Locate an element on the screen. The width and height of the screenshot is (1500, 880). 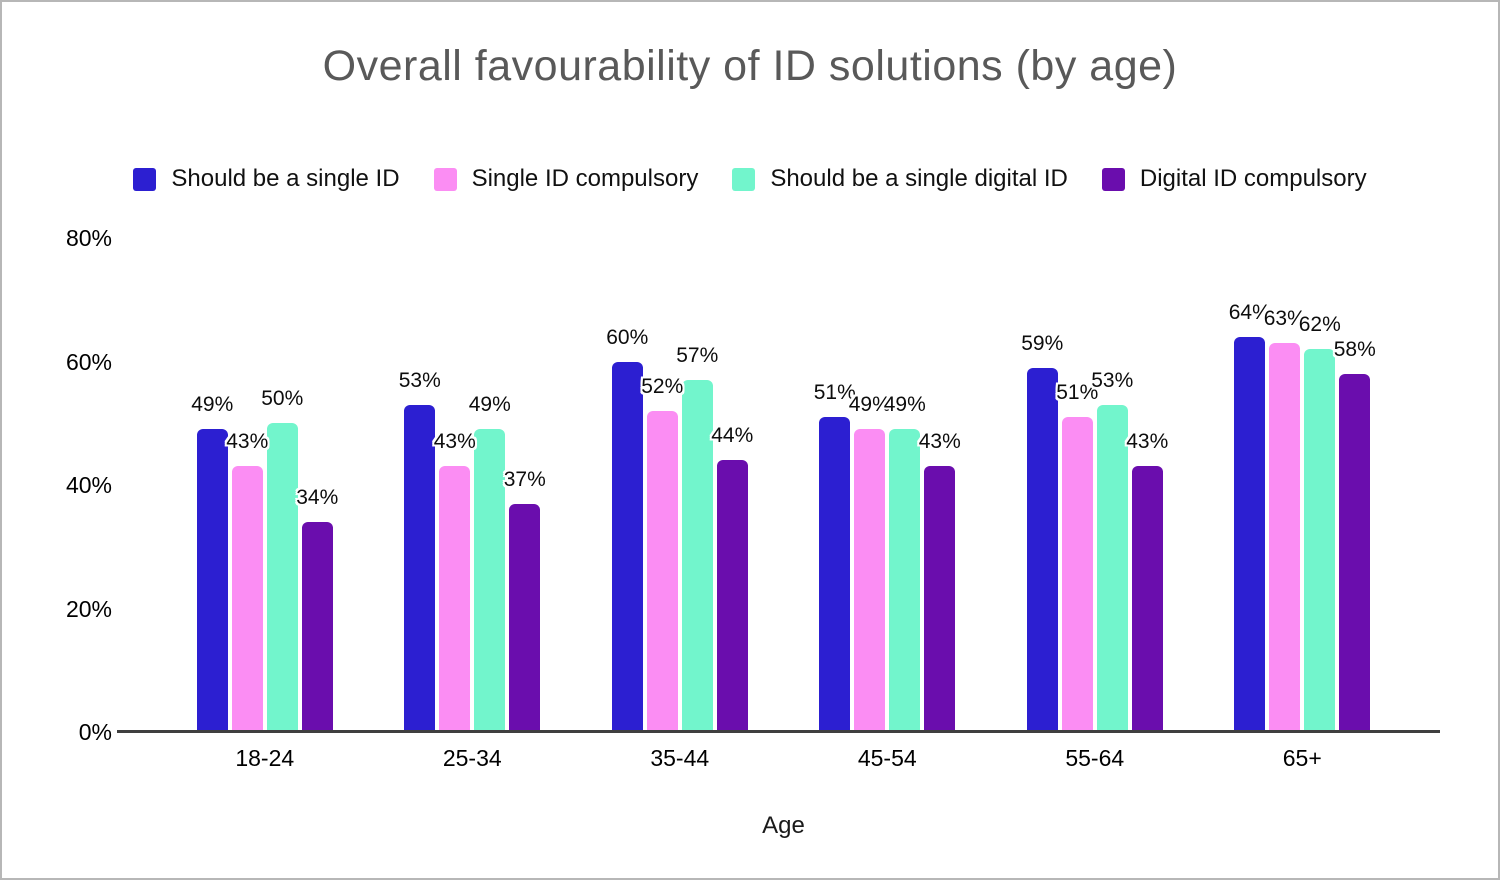
bar-set: 60% 52% 57% 44% is located at coordinates (679, 485).